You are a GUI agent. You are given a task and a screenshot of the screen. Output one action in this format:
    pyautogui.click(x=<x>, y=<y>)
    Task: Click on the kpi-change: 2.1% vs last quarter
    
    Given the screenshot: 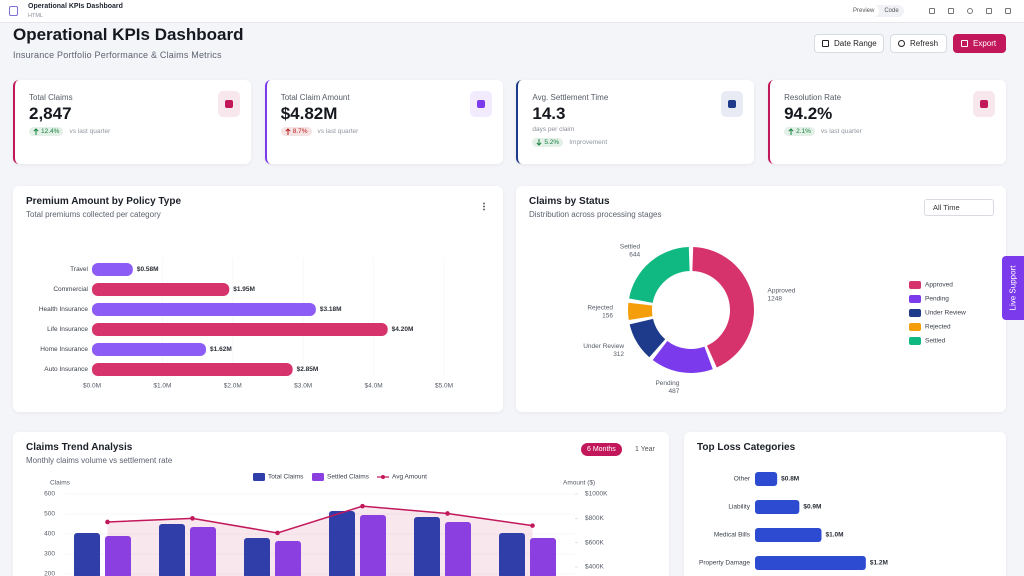 What is the action you would take?
    pyautogui.click(x=823, y=131)
    